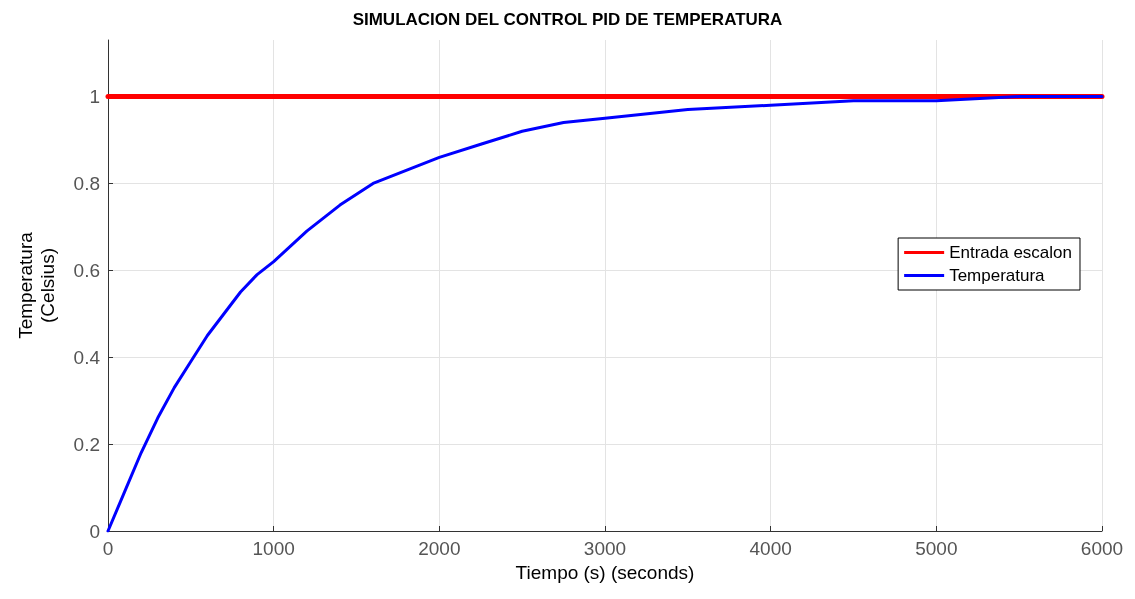 The height and width of the screenshot is (599, 1135). Describe the element at coordinates (86, 444) in the screenshot. I see `y-tick-label: 0.2` at that location.